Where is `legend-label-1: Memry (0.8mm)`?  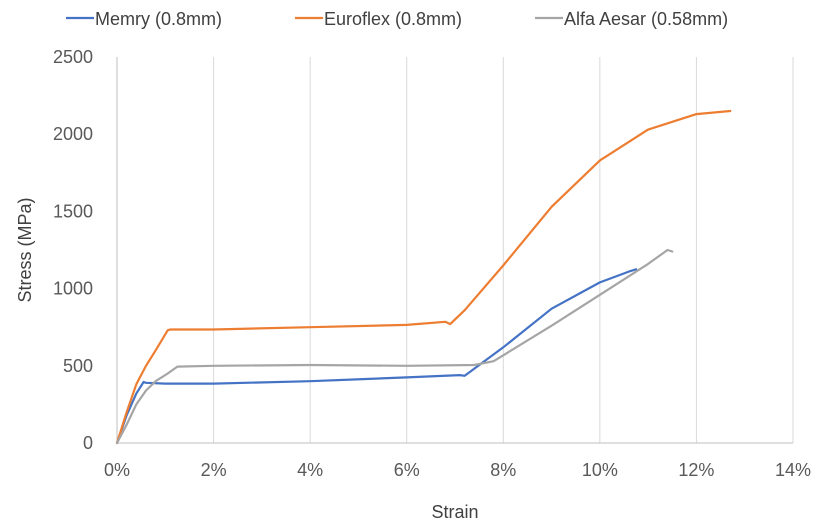 legend-label-1: Memry (0.8mm) is located at coordinates (158, 19).